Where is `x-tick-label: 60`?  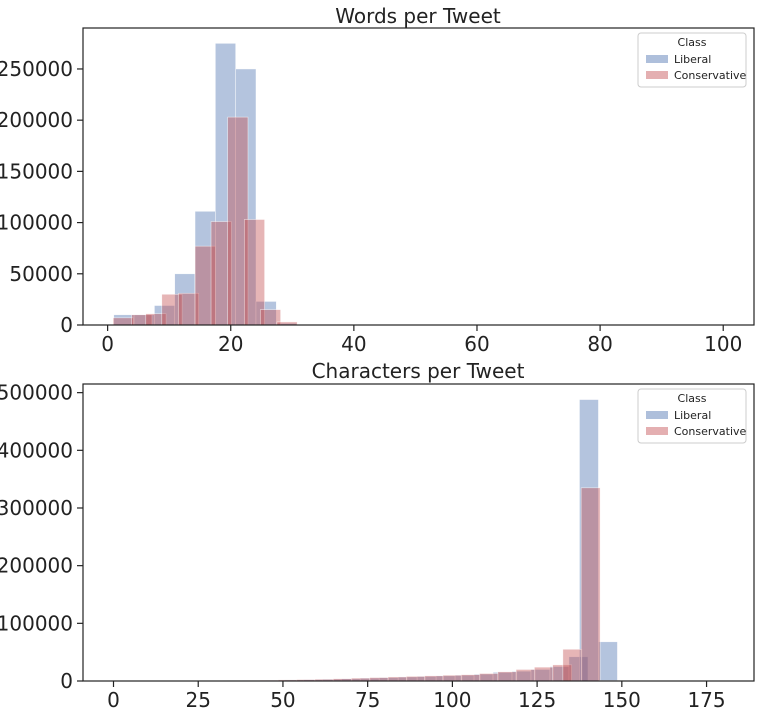 x-tick-label: 60 is located at coordinates (476, 344).